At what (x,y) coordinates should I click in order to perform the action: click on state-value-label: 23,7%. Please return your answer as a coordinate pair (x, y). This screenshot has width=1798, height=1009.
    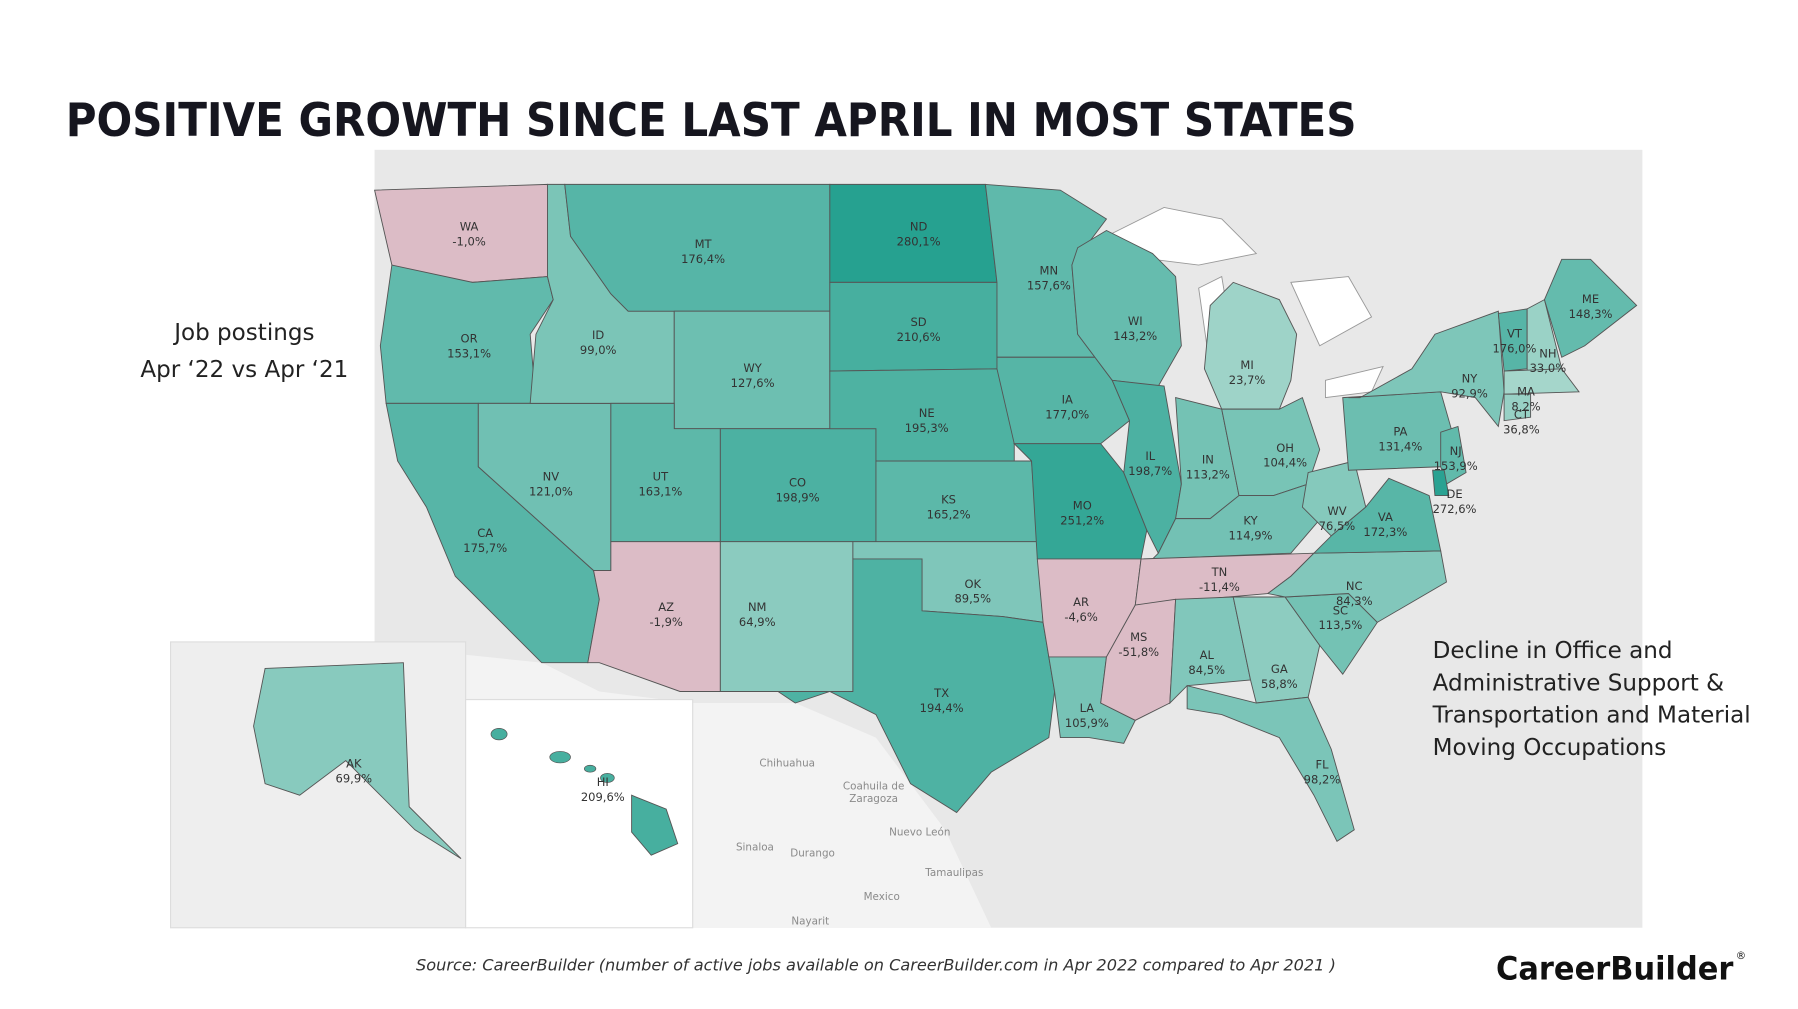
    Looking at the image, I should click on (1247, 380).